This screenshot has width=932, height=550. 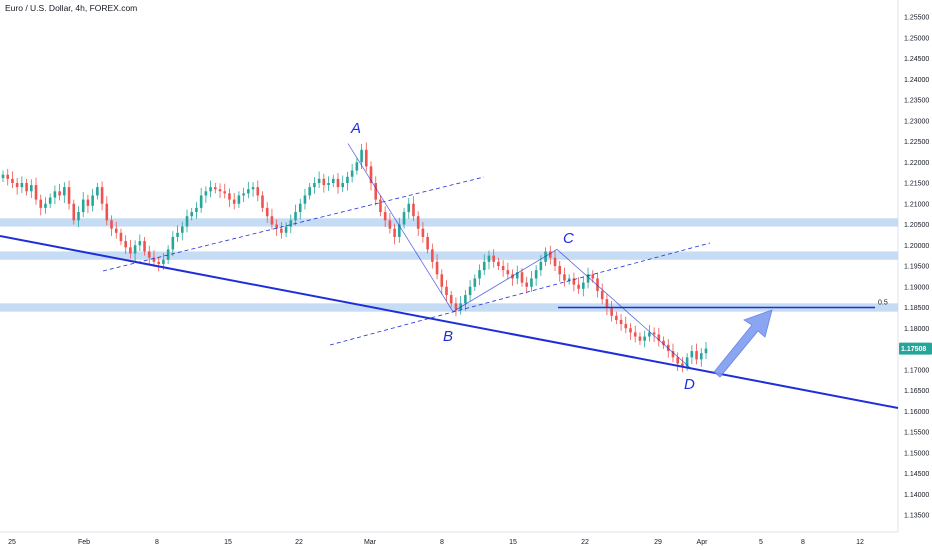 I want to click on x-tick-label: 25, so click(x=12, y=542).